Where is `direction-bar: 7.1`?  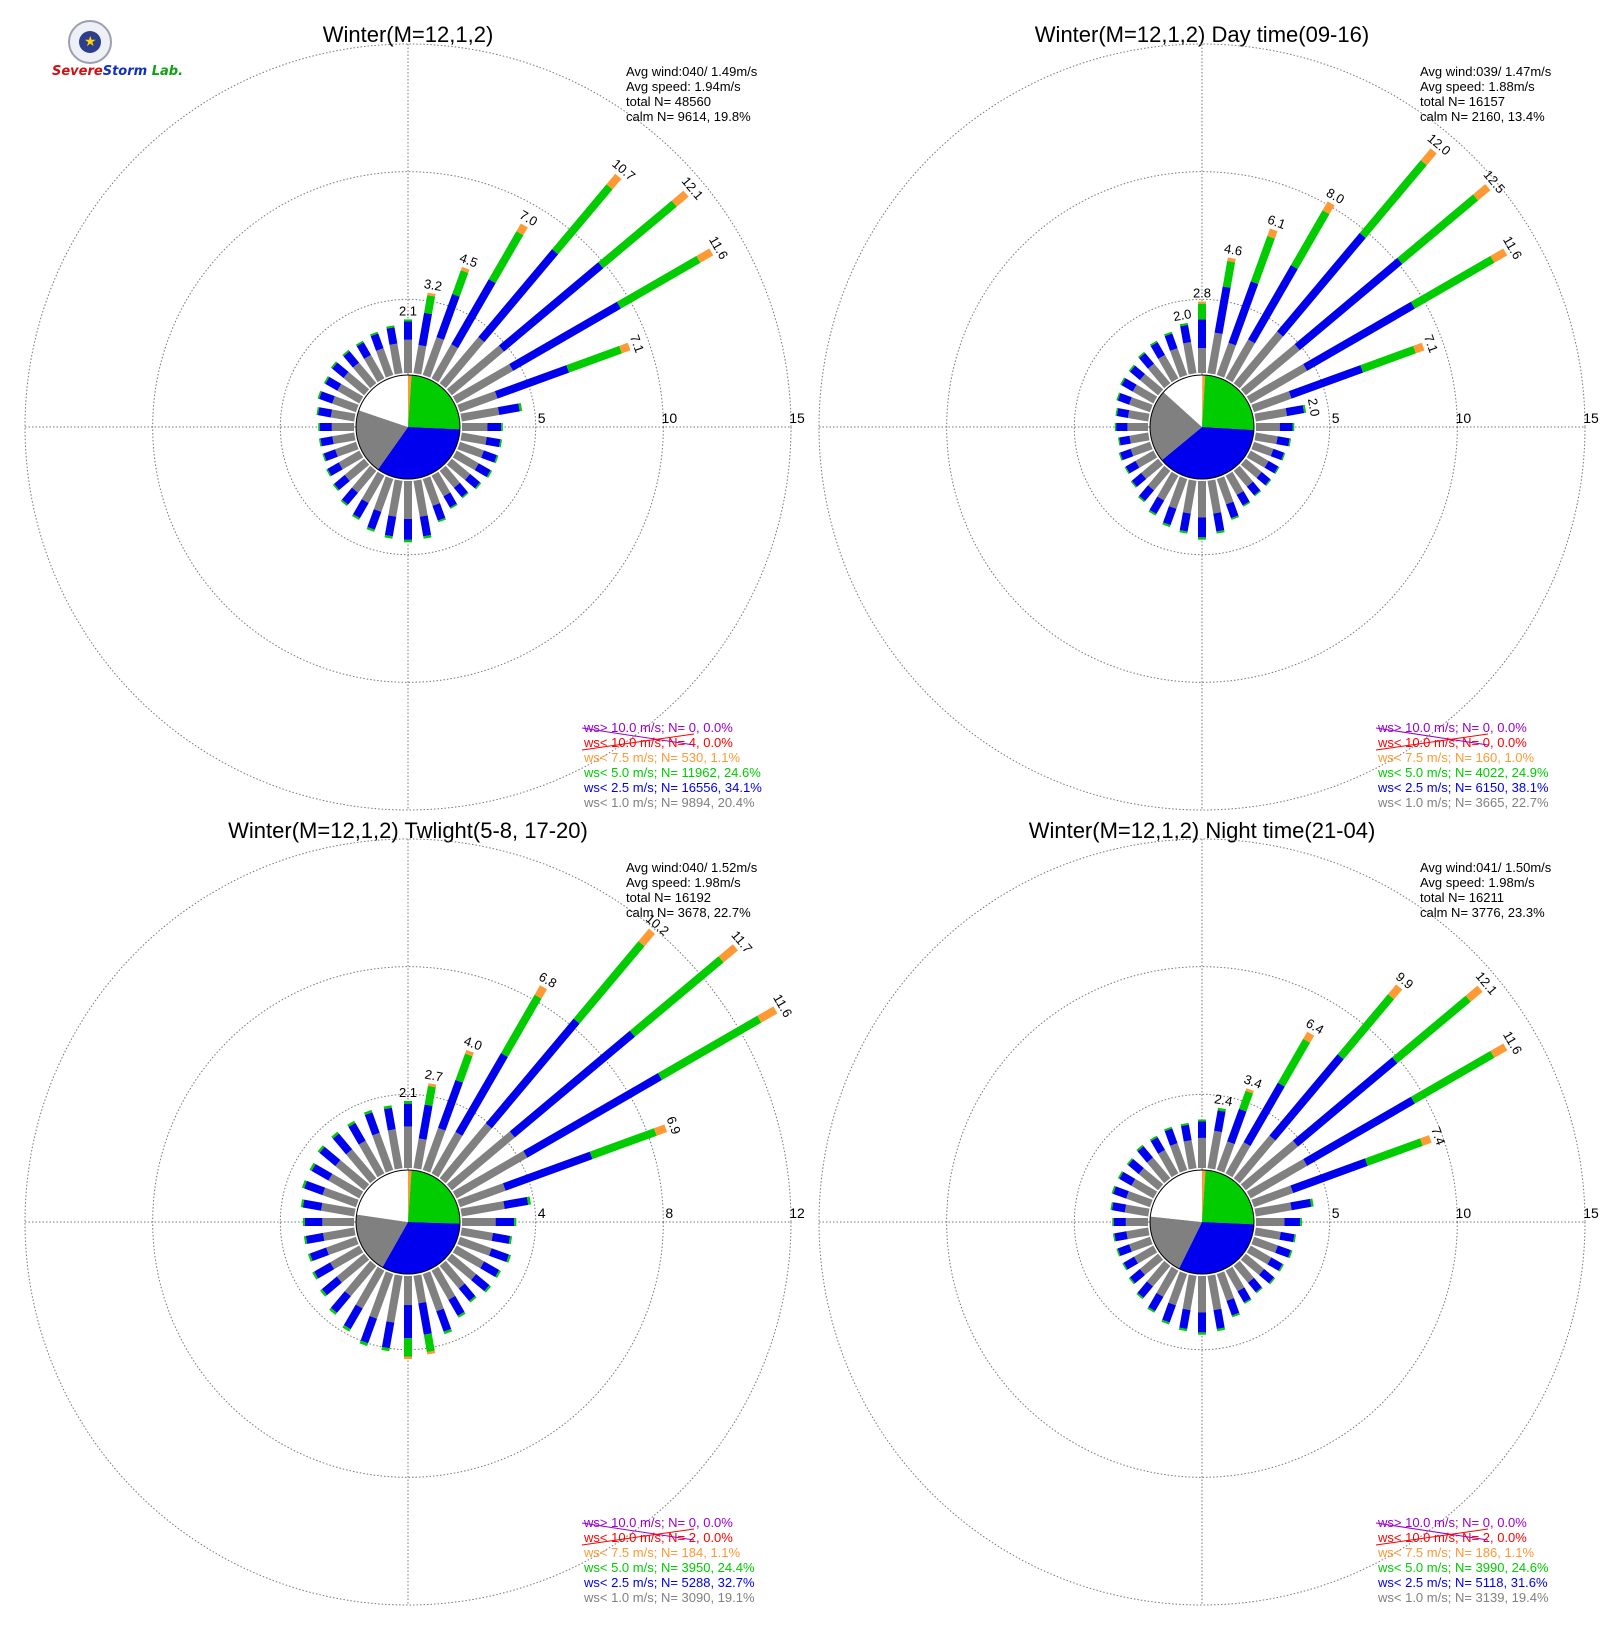
direction-bar: 7.1 is located at coordinates (552, 373).